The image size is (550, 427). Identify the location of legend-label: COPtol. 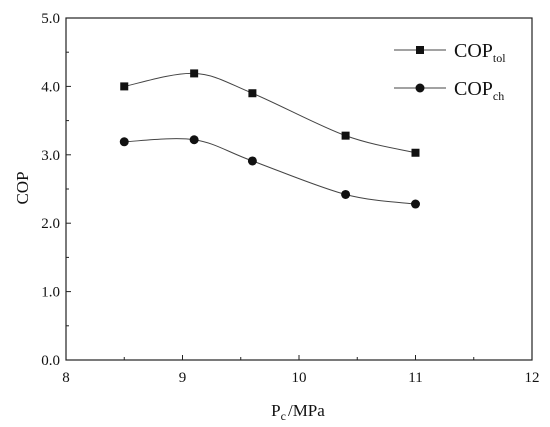
(480, 52).